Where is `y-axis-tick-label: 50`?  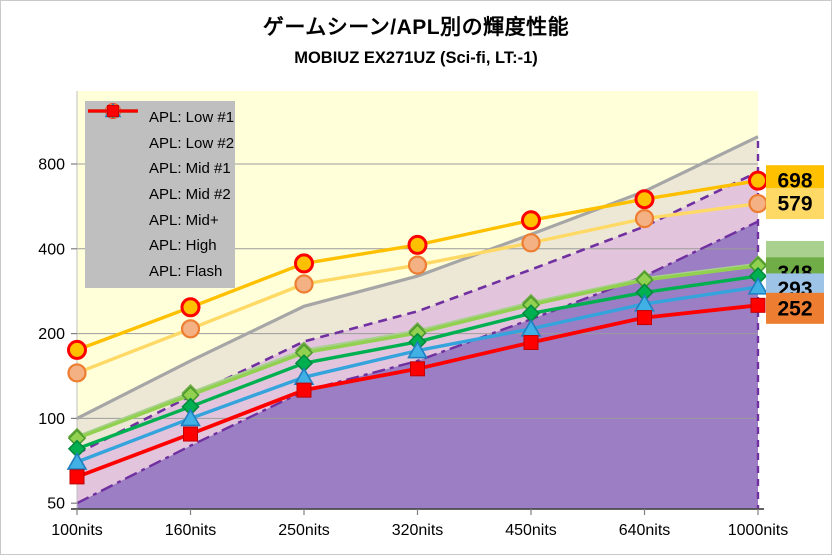
y-axis-tick-label: 50 is located at coordinates (56, 504).